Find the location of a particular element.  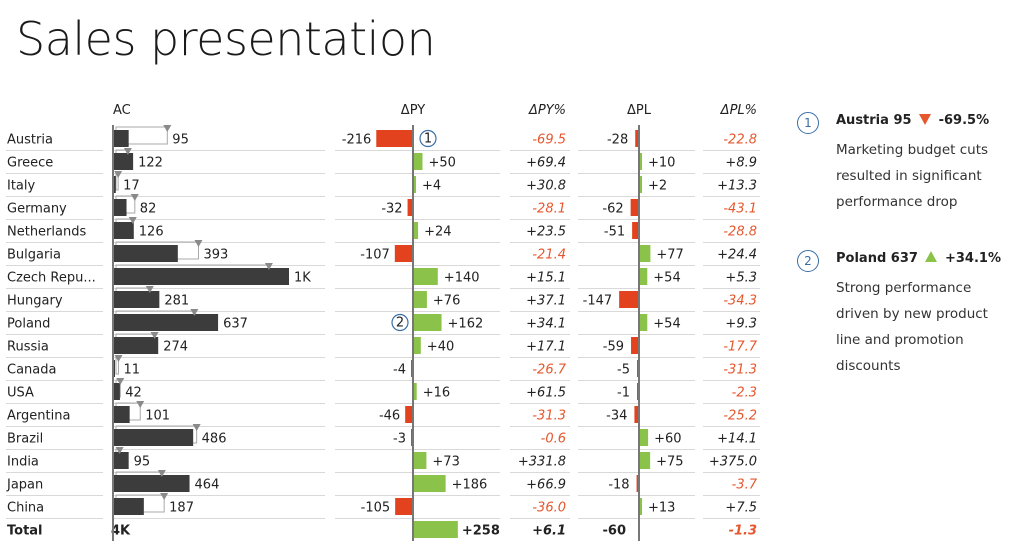

ac-value: 42 is located at coordinates (133, 393).